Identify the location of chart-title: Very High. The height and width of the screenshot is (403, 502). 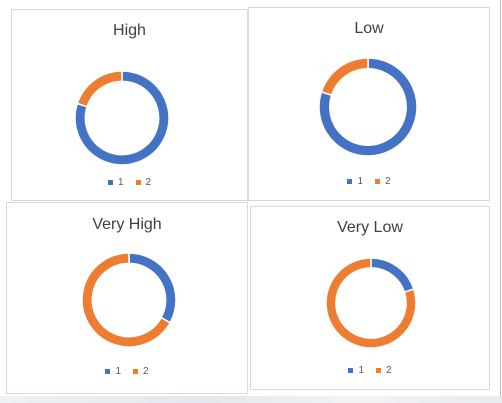
(127, 224).